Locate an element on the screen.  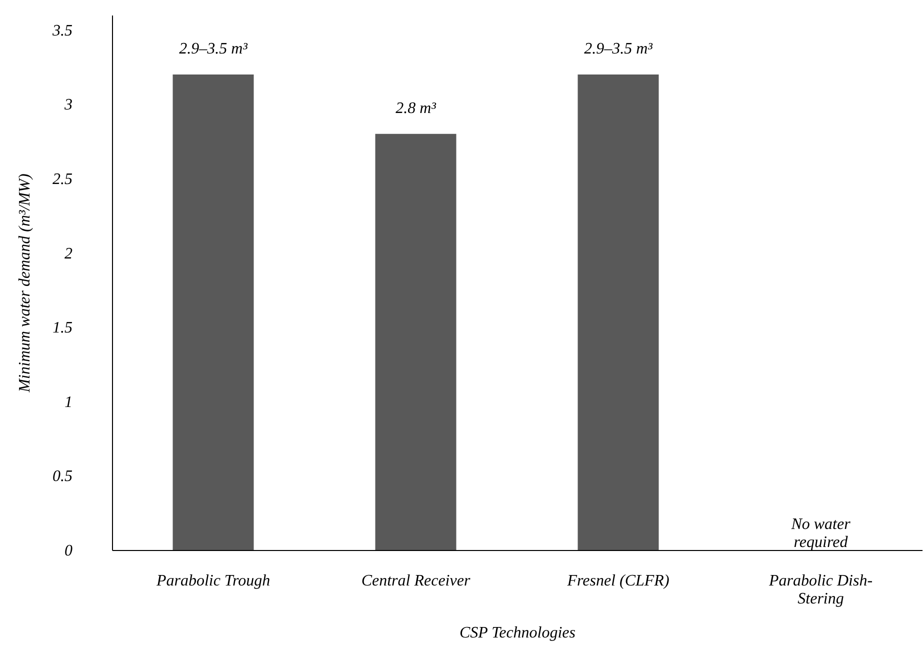
y-tick-label: 2 is located at coordinates (68, 253).